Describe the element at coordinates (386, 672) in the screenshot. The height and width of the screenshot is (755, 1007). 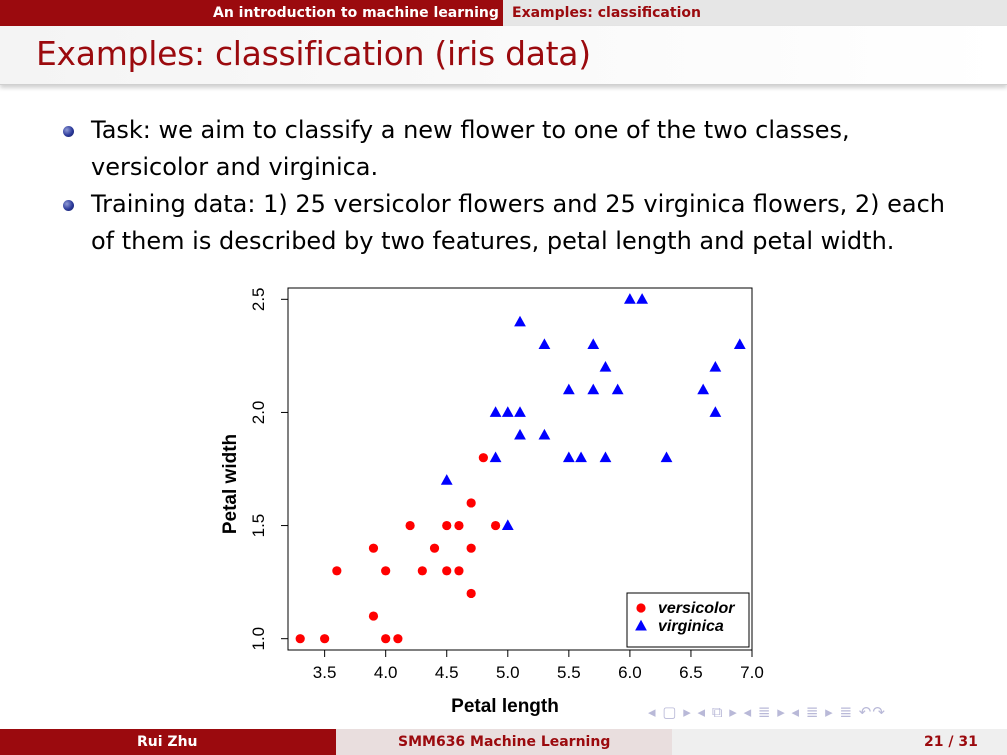
I see `x-tick-label: 4.0` at that location.